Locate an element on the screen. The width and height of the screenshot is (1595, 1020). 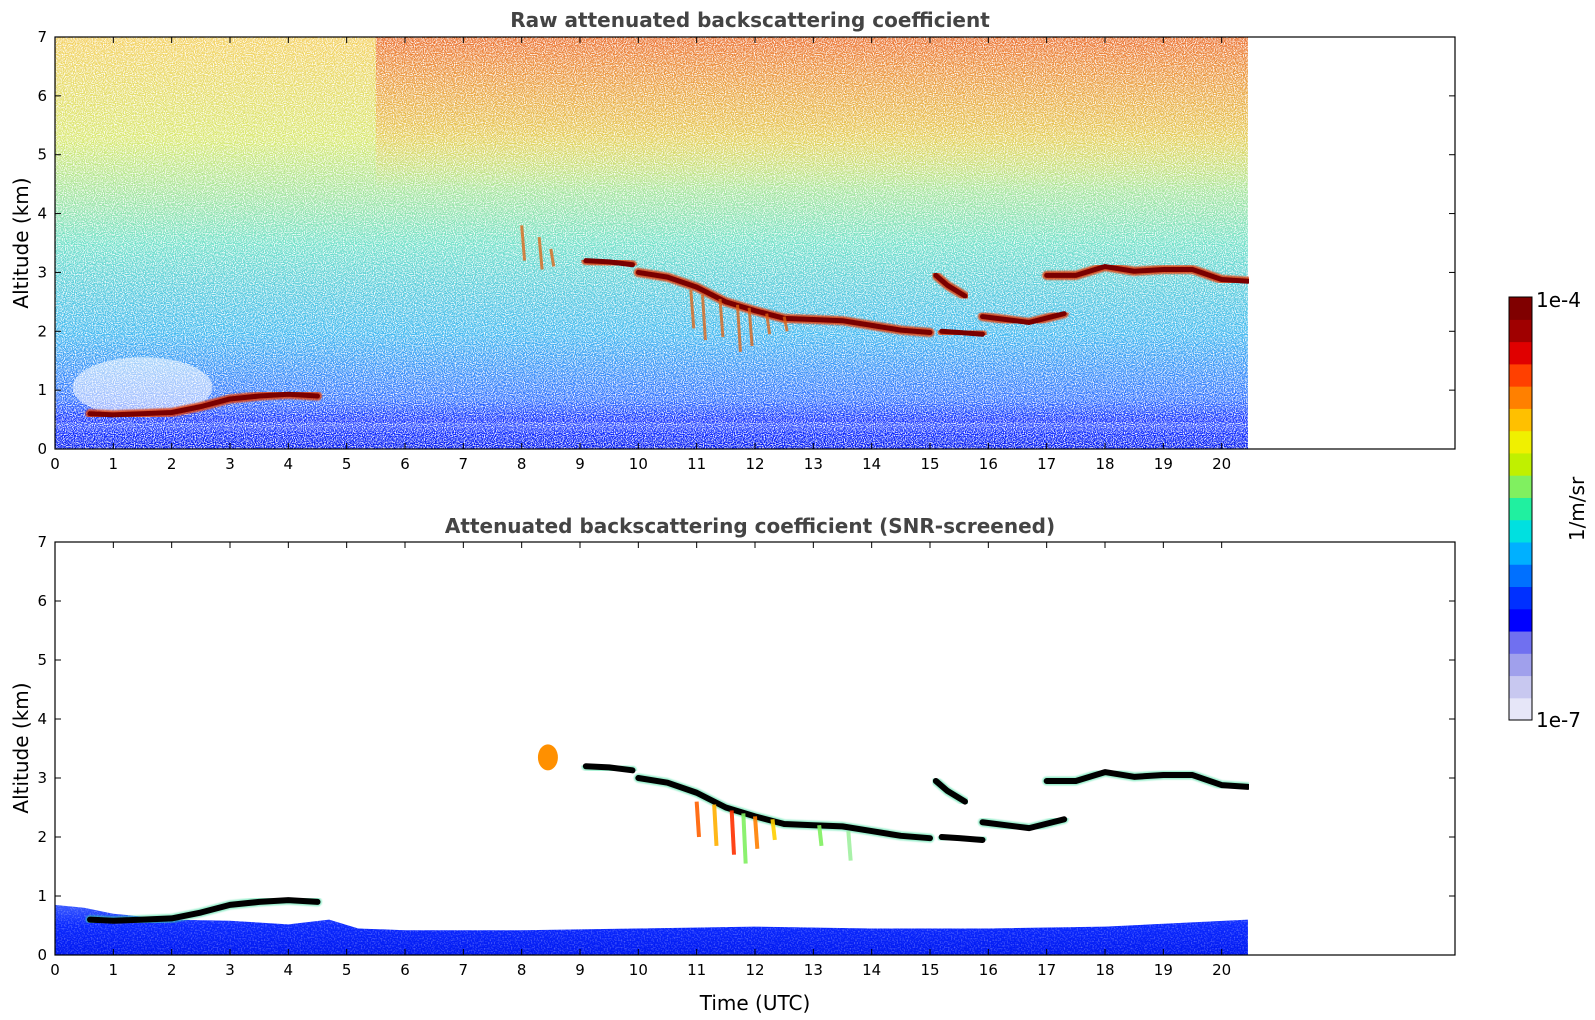
x-tick-label: 15 is located at coordinates (929, 464).